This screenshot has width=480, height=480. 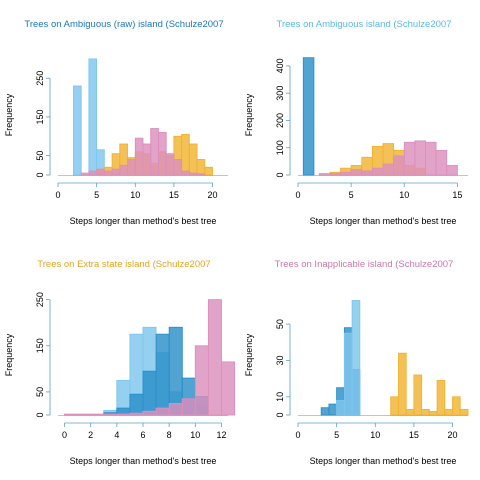 What do you see at coordinates (280, 360) in the screenshot?
I see `y-tick-label: 30` at bounding box center [280, 360].